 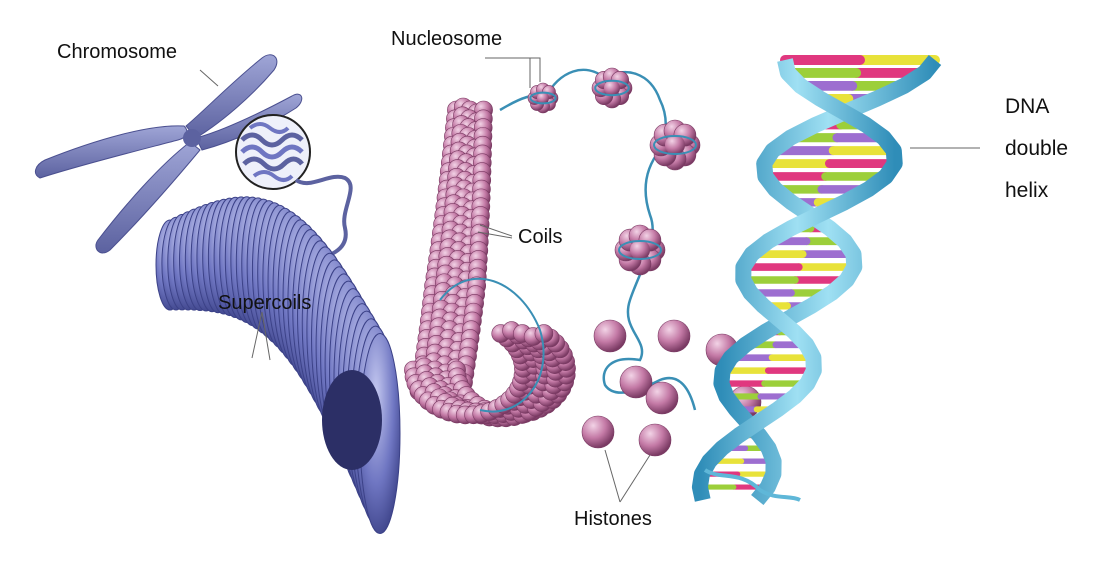 What do you see at coordinates (797, 280) in the screenshot?
I see `dna-backbone` at bounding box center [797, 280].